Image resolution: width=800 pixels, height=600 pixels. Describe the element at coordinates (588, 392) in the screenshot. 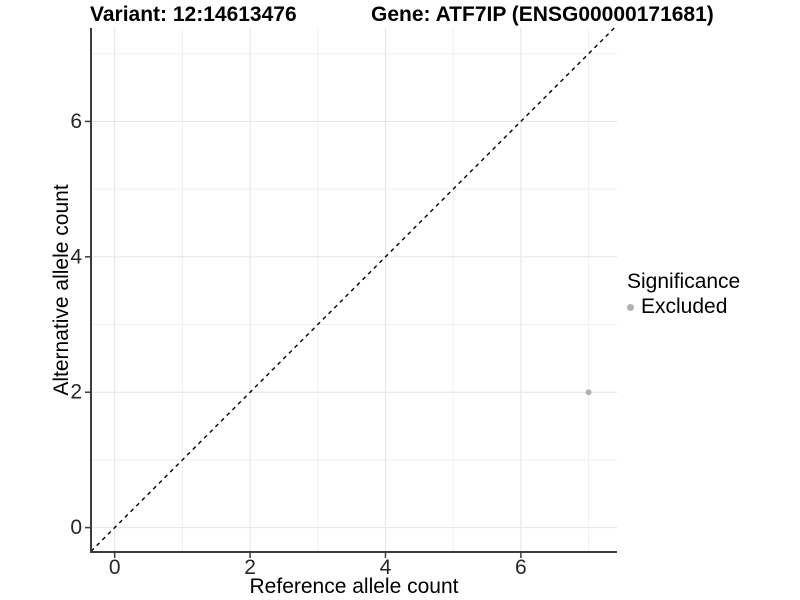

I see `data-point-excluded` at that location.